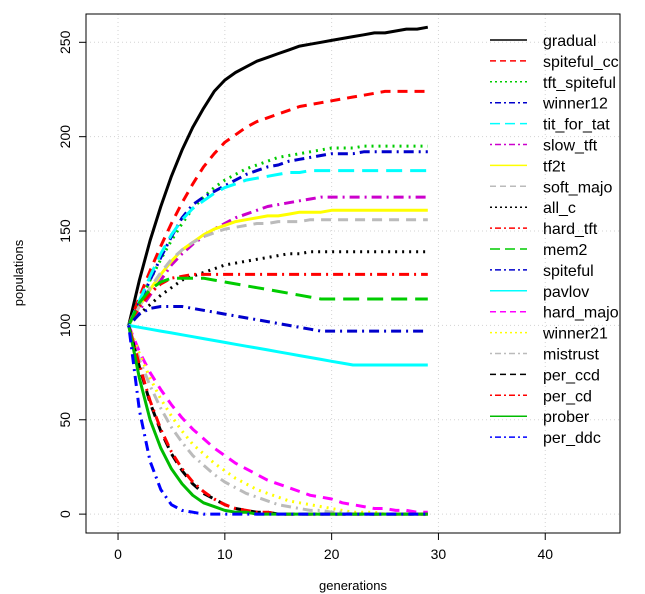  I want to click on legend-label: per_ddc, so click(572, 438).